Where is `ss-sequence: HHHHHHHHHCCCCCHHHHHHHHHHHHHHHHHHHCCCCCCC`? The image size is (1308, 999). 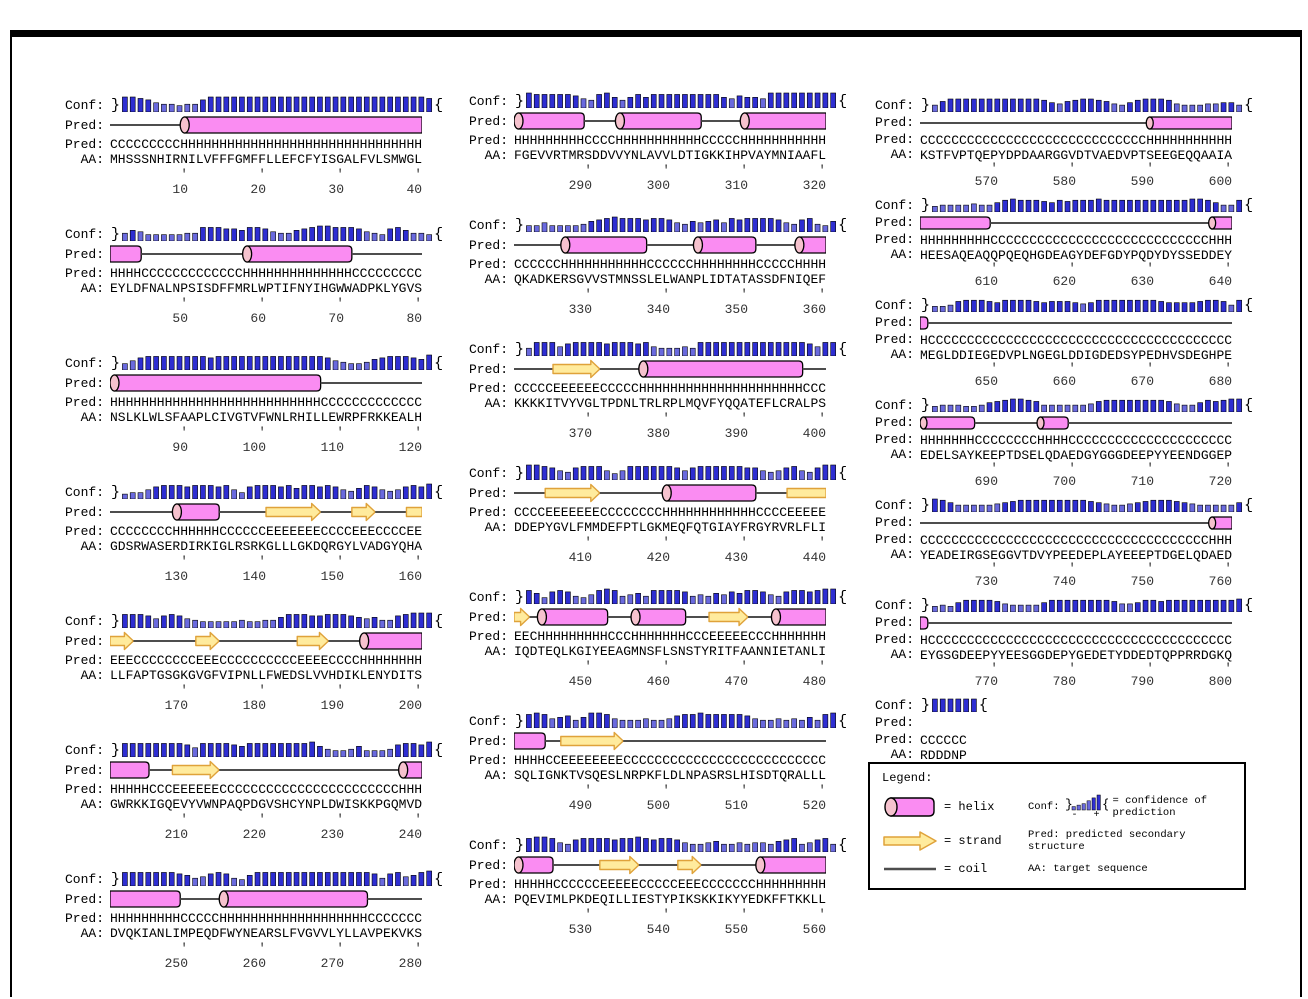 ss-sequence: HHHHHHHHHCCCCCHHHHHHHHHHHHHHHHHHHCCCCCCC is located at coordinates (266, 918).